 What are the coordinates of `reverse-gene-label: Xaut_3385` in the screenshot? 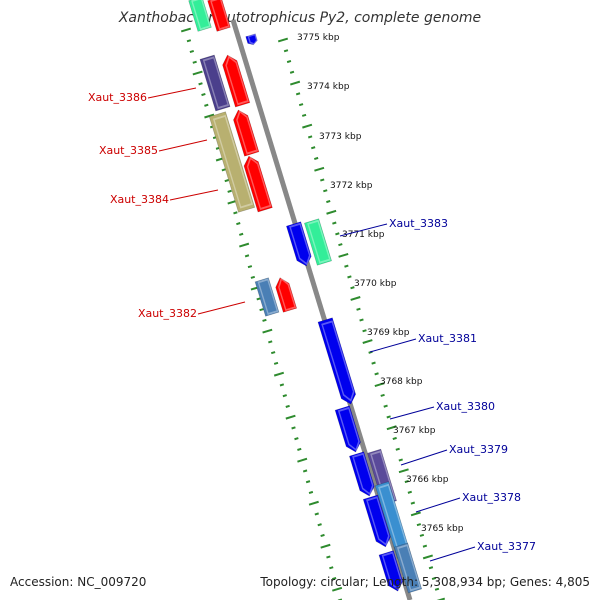 It's located at (128, 150).